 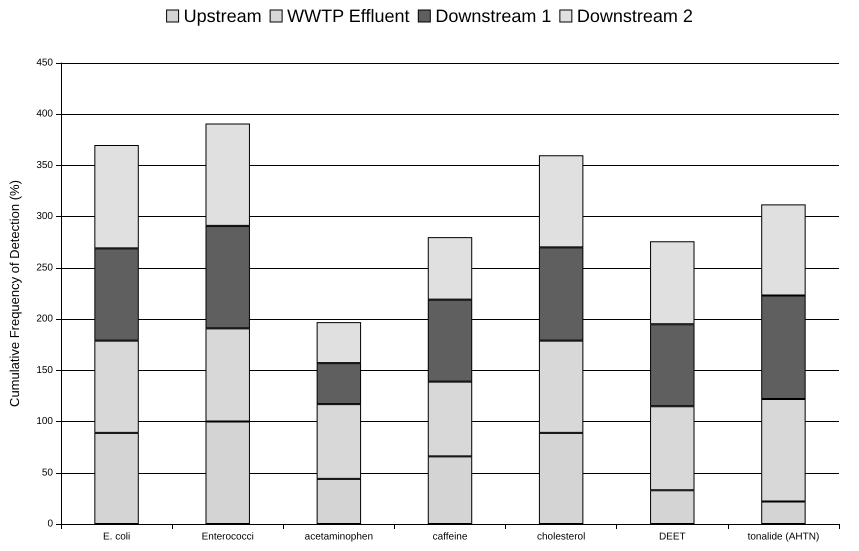 What do you see at coordinates (672, 537) in the screenshot?
I see `x-tick-label: DEET` at bounding box center [672, 537].